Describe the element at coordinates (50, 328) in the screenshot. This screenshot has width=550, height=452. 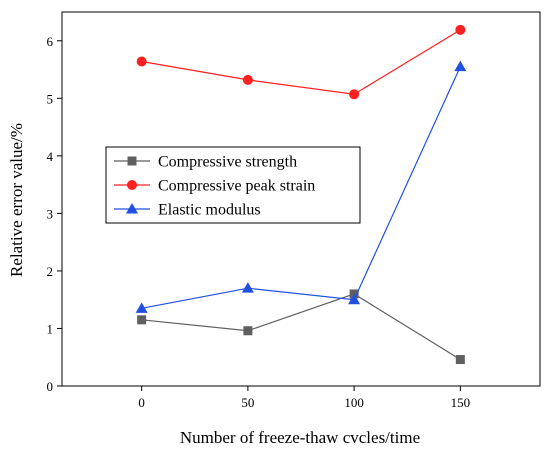
I see `y-tick-label: 1` at that location.